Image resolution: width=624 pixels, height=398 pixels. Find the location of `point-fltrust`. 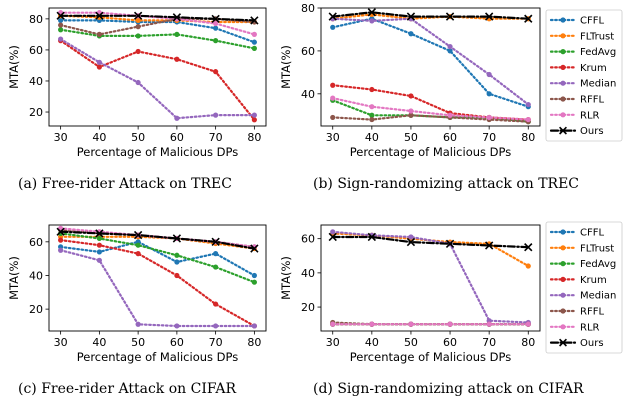

point-fltrust is located at coordinates (138, 20).